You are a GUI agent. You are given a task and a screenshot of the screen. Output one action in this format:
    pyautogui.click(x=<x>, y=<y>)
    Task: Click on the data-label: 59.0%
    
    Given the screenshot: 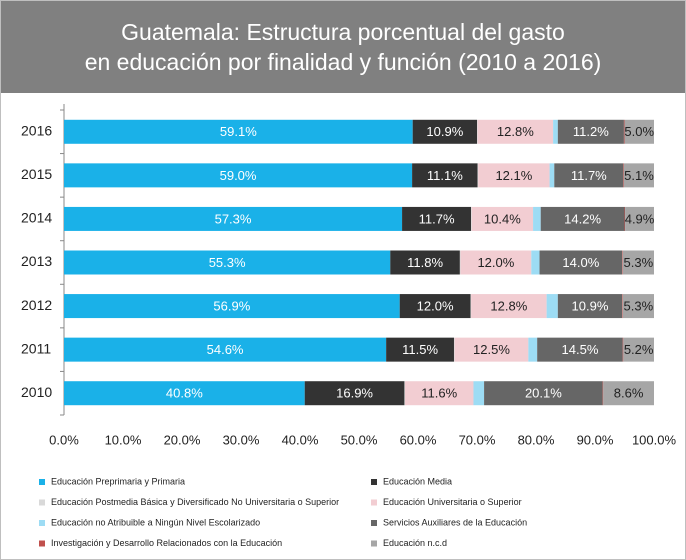 What is the action you would take?
    pyautogui.click(x=238, y=175)
    